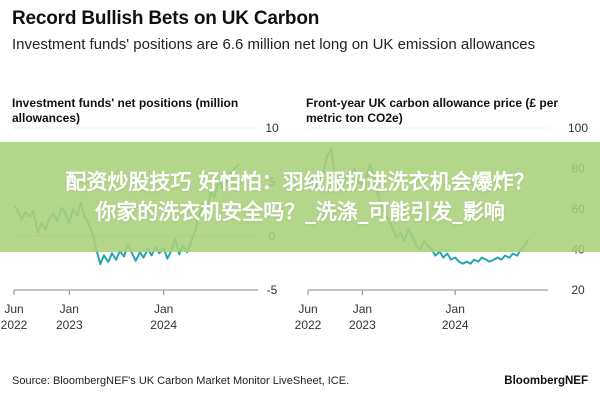  Describe the element at coordinates (578, 128) in the screenshot. I see `y-tick-label: 100` at that location.